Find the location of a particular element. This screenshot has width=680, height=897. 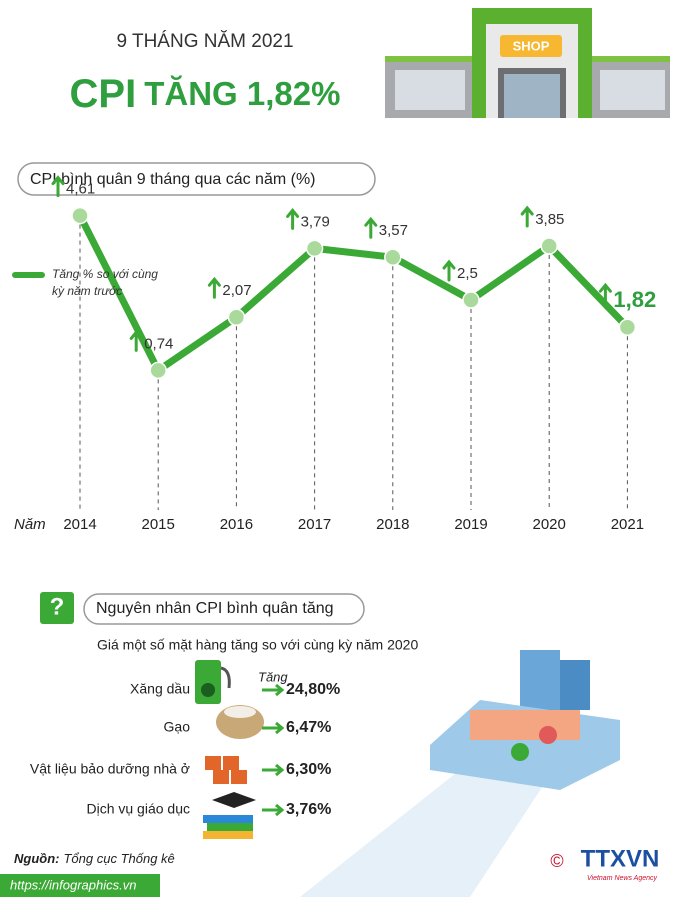

value-label: 0,74 is located at coordinates (158, 343).